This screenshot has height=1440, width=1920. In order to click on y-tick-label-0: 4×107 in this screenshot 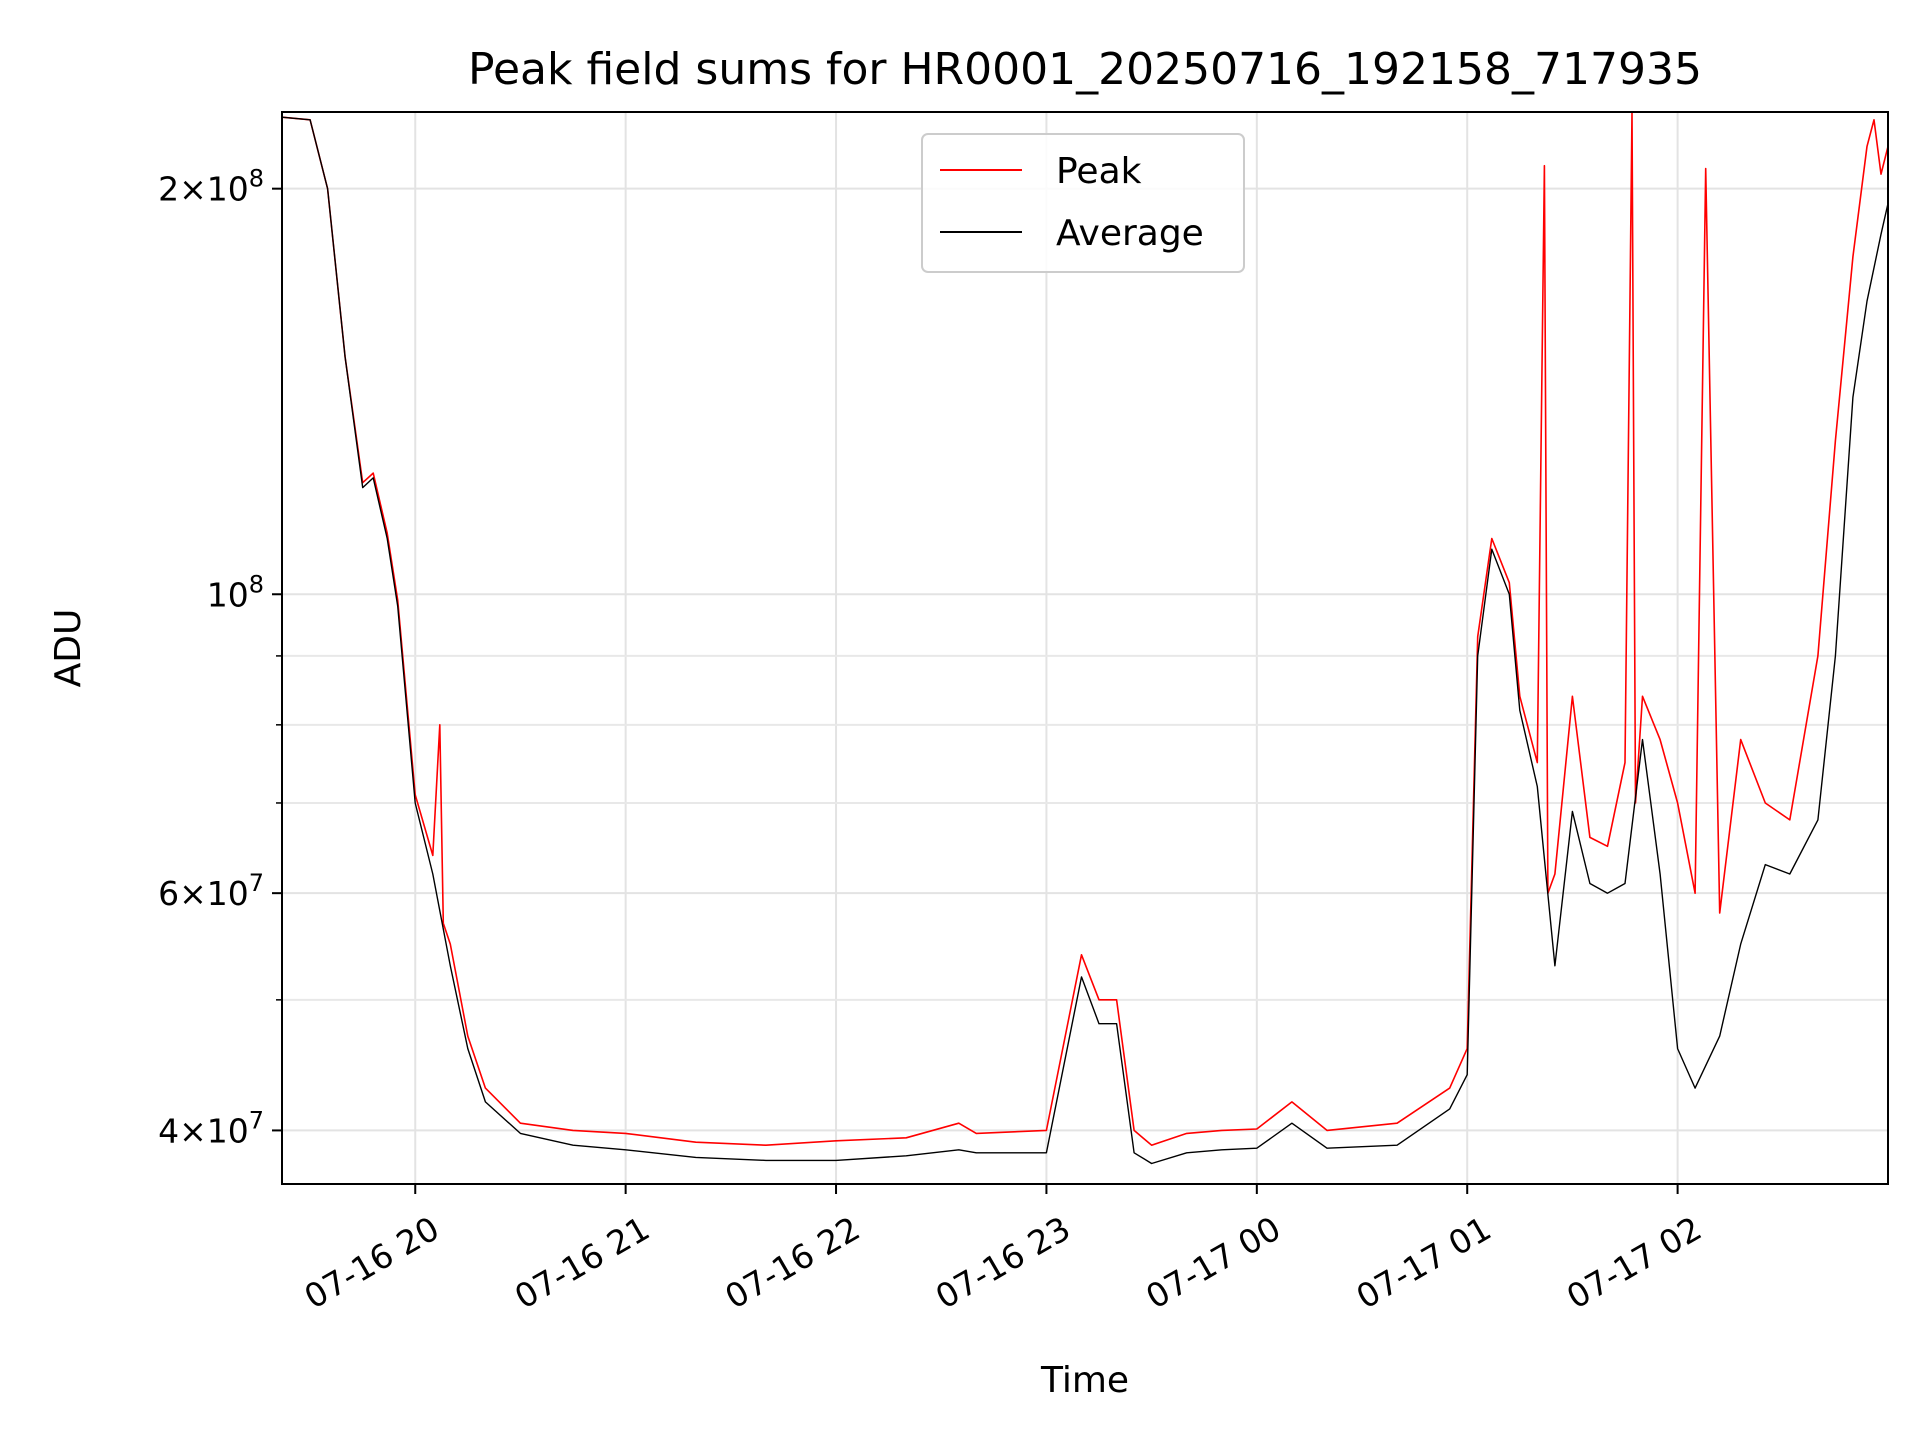, I will do `click(211, 1128)`.